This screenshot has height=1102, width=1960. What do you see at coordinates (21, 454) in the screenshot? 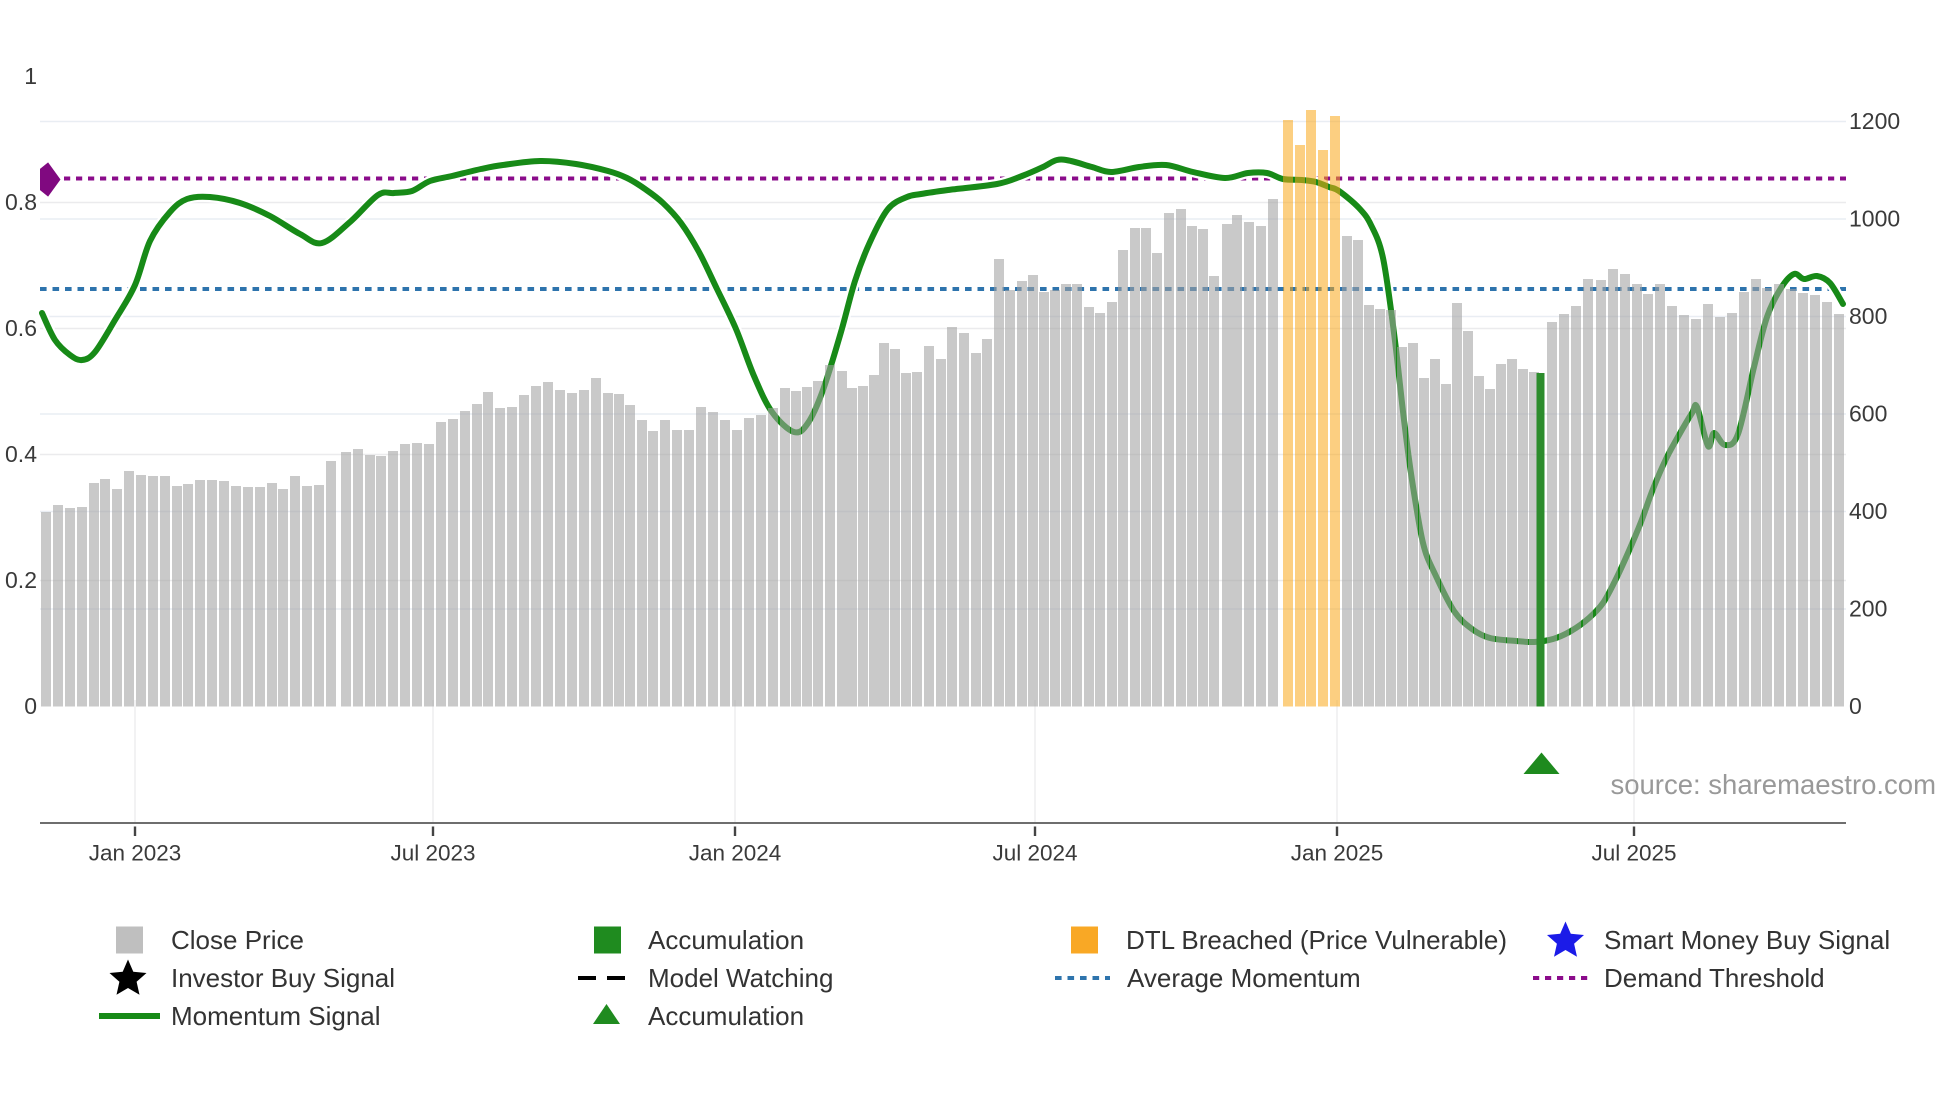
I see `svg-text: 0.4` at bounding box center [21, 454].